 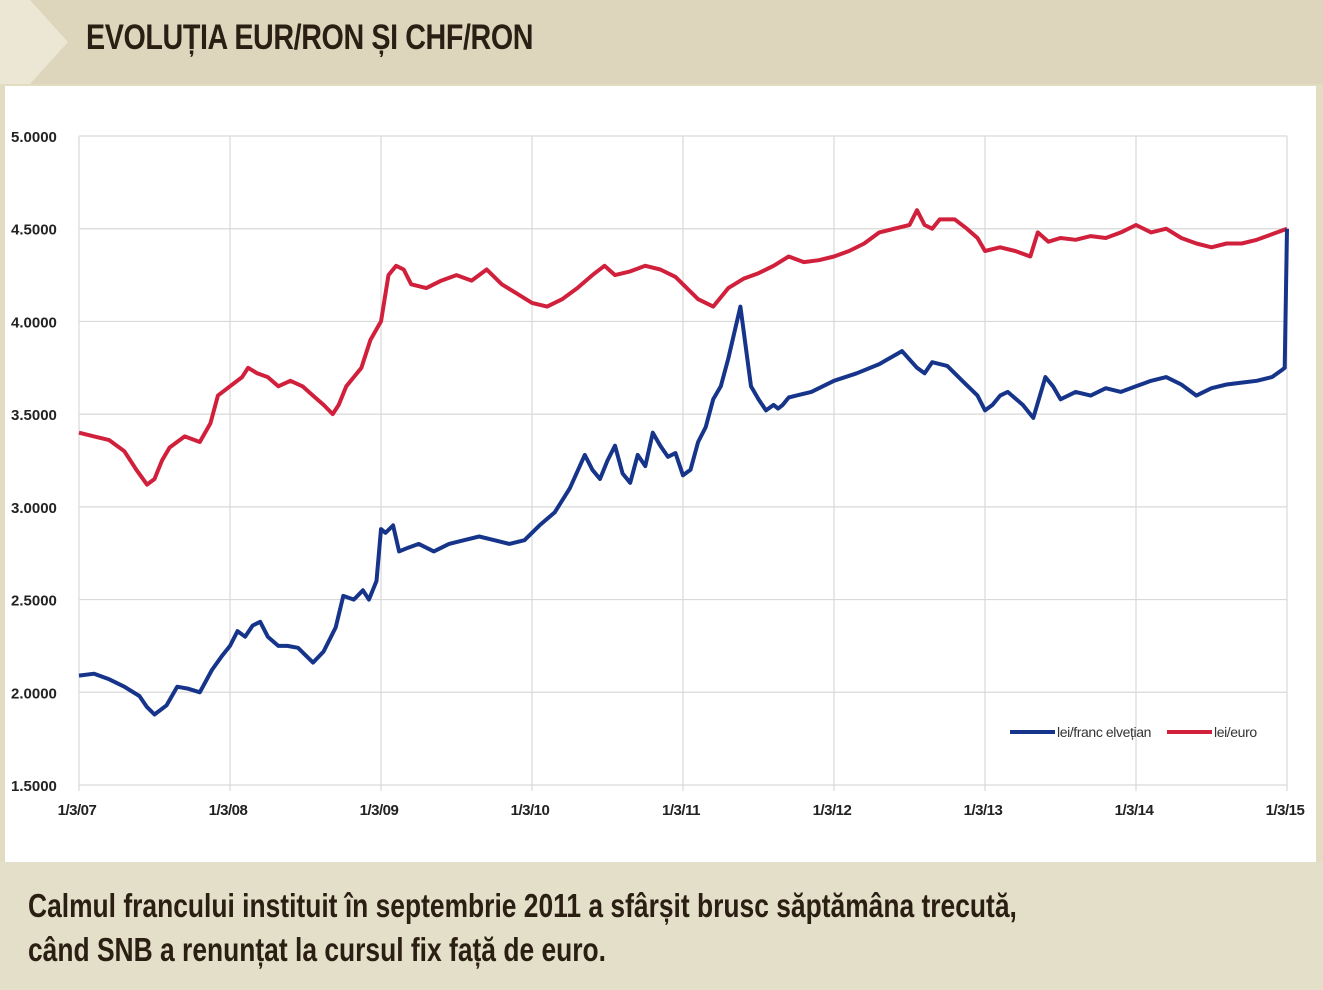 I want to click on y-tick-label: 2.0000, so click(x=34, y=693).